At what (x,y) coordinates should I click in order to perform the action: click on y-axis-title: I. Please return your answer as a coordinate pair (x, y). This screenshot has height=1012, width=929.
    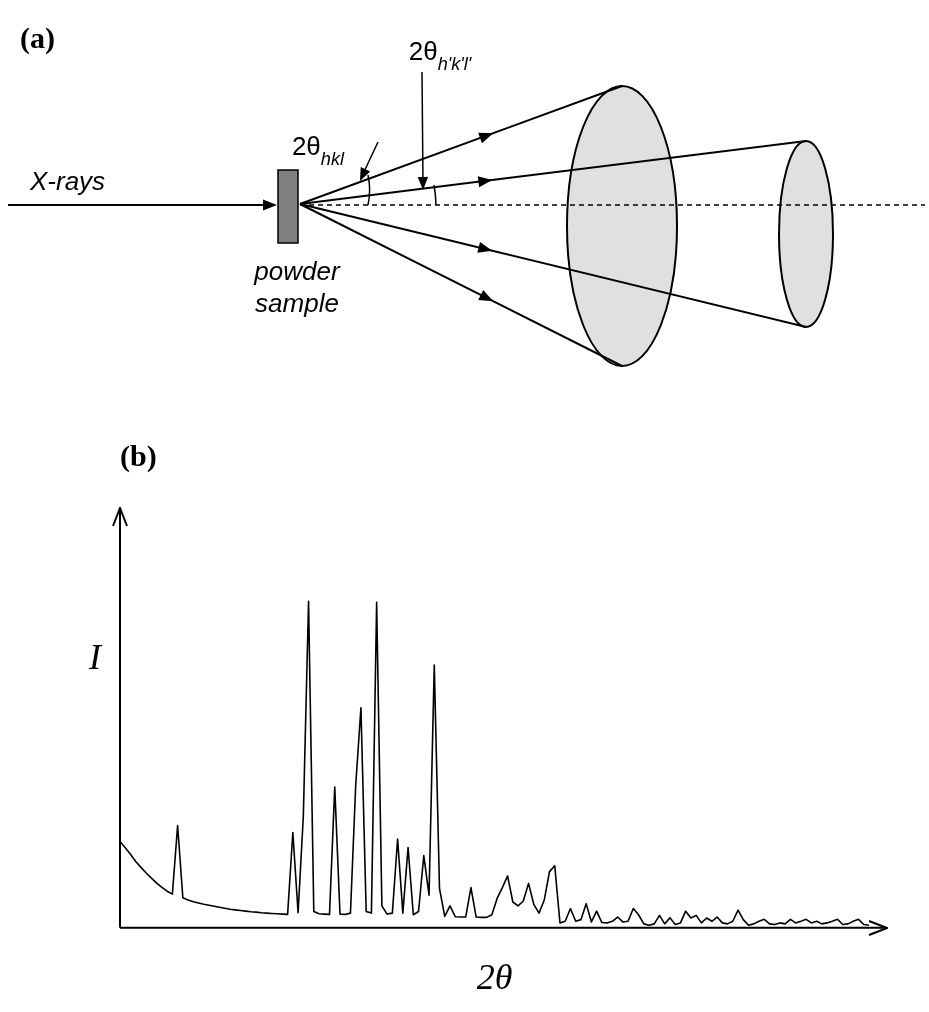
    Looking at the image, I should click on (95, 657).